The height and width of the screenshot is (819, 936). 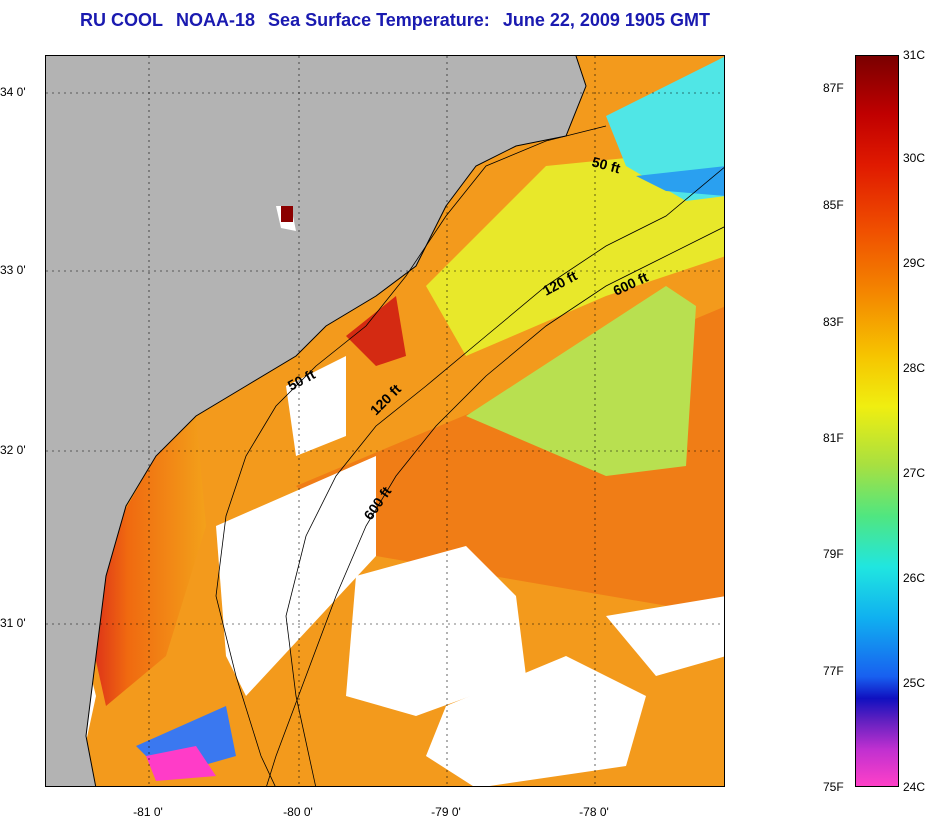 What do you see at coordinates (680, 181) in the screenshot?
I see `upwelling-blue-patch` at bounding box center [680, 181].